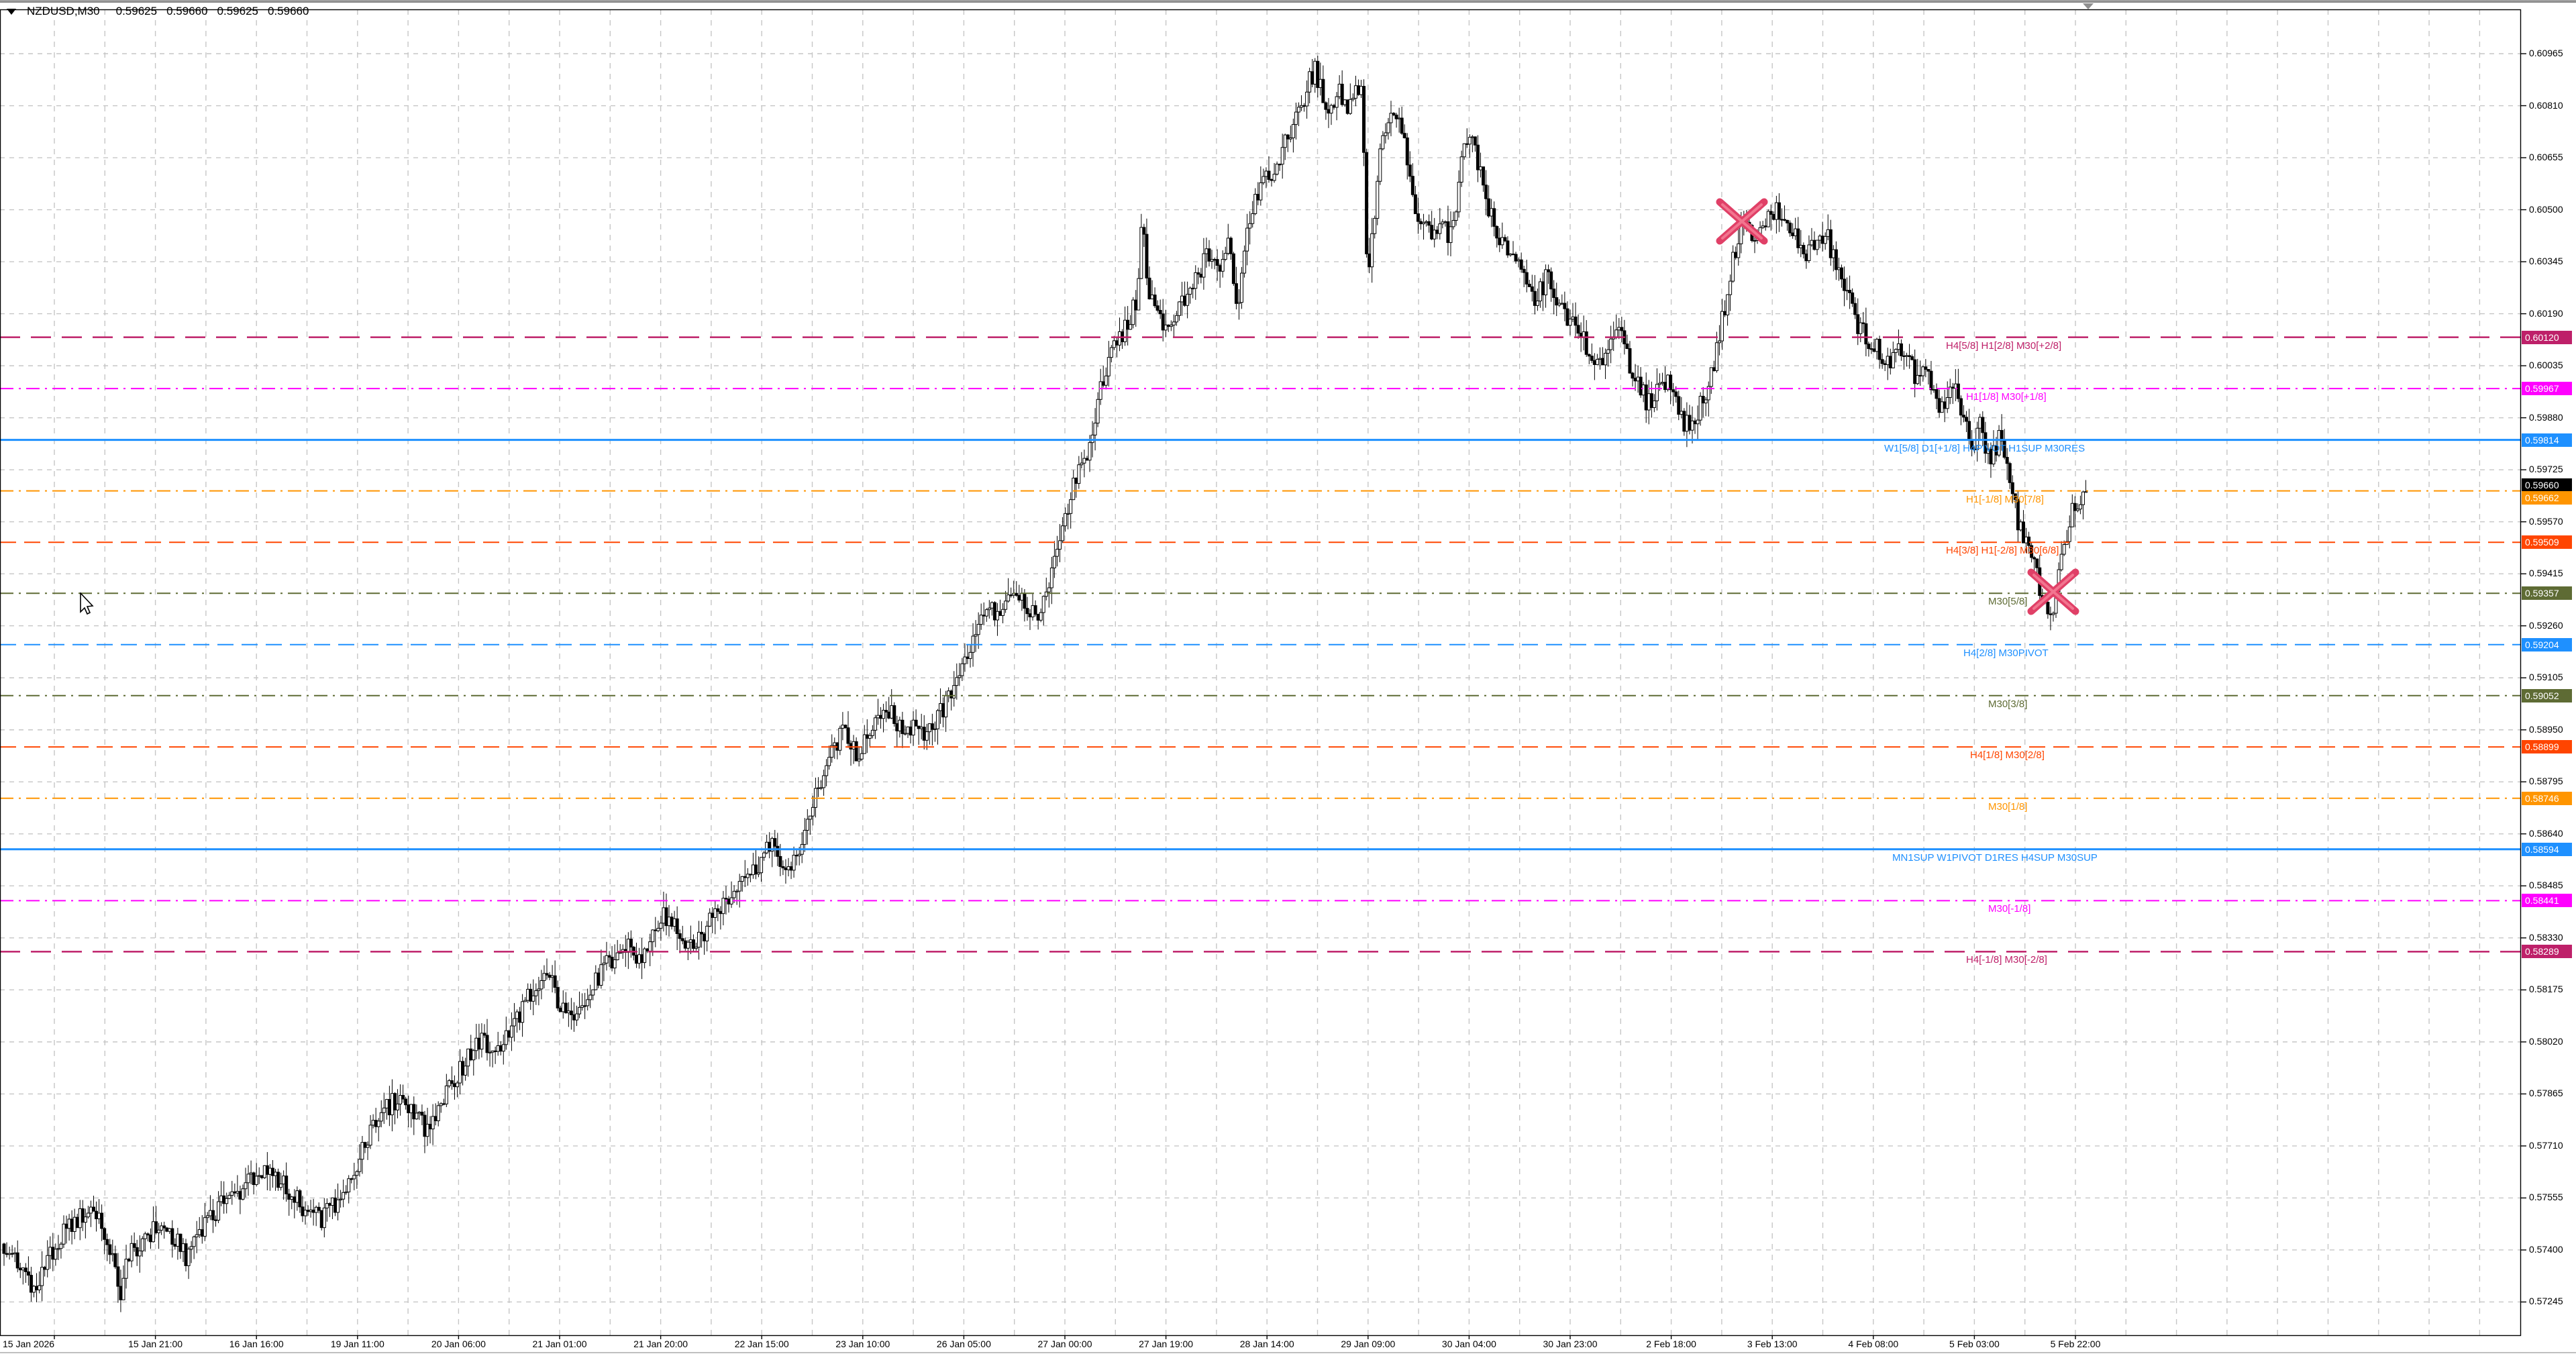  Describe the element at coordinates (237, 11) in the screenshot. I see `ohlc-low: 0.59625` at that location.